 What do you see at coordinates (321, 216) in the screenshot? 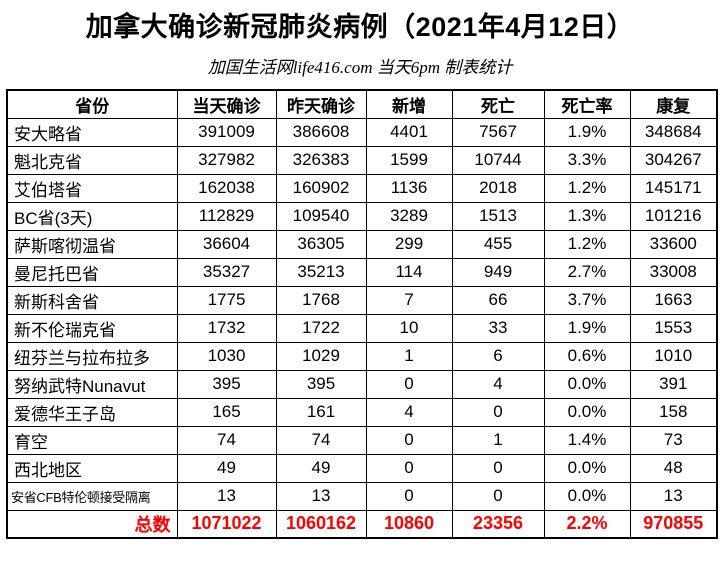
I see `cell-yesterday-confirmed: 109540` at bounding box center [321, 216].